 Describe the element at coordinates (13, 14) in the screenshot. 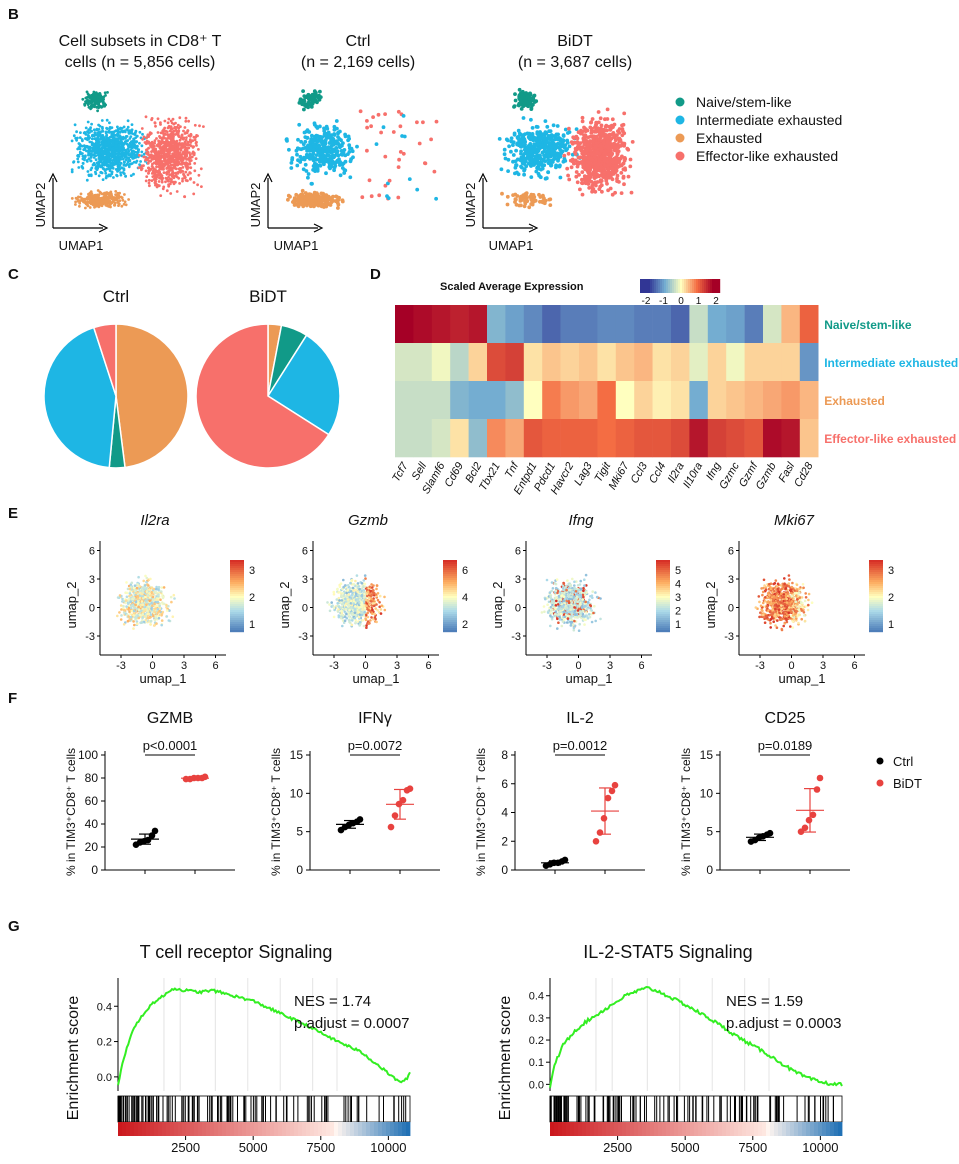

I see `panel-letter-b: B` at that location.